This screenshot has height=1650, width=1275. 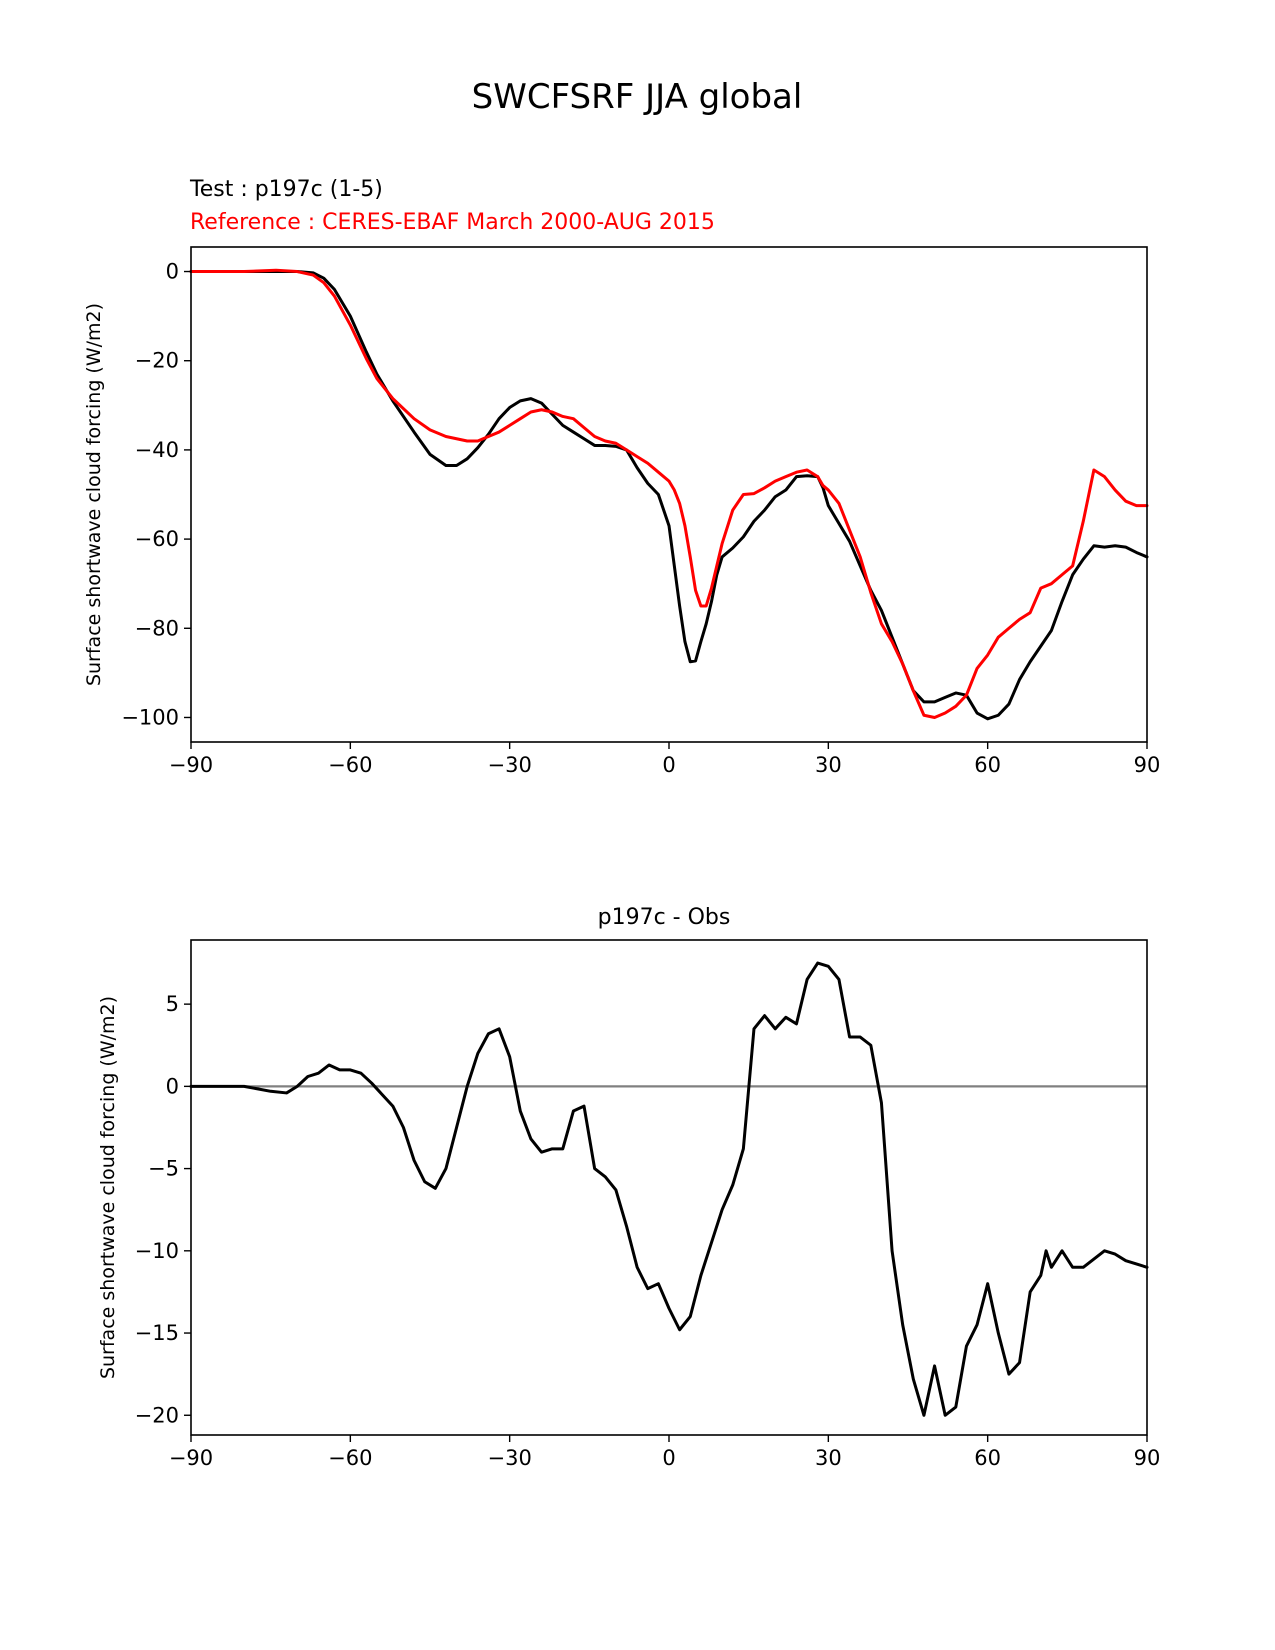 What do you see at coordinates (157, 1333) in the screenshot?
I see `y-tick-label: −15` at bounding box center [157, 1333].